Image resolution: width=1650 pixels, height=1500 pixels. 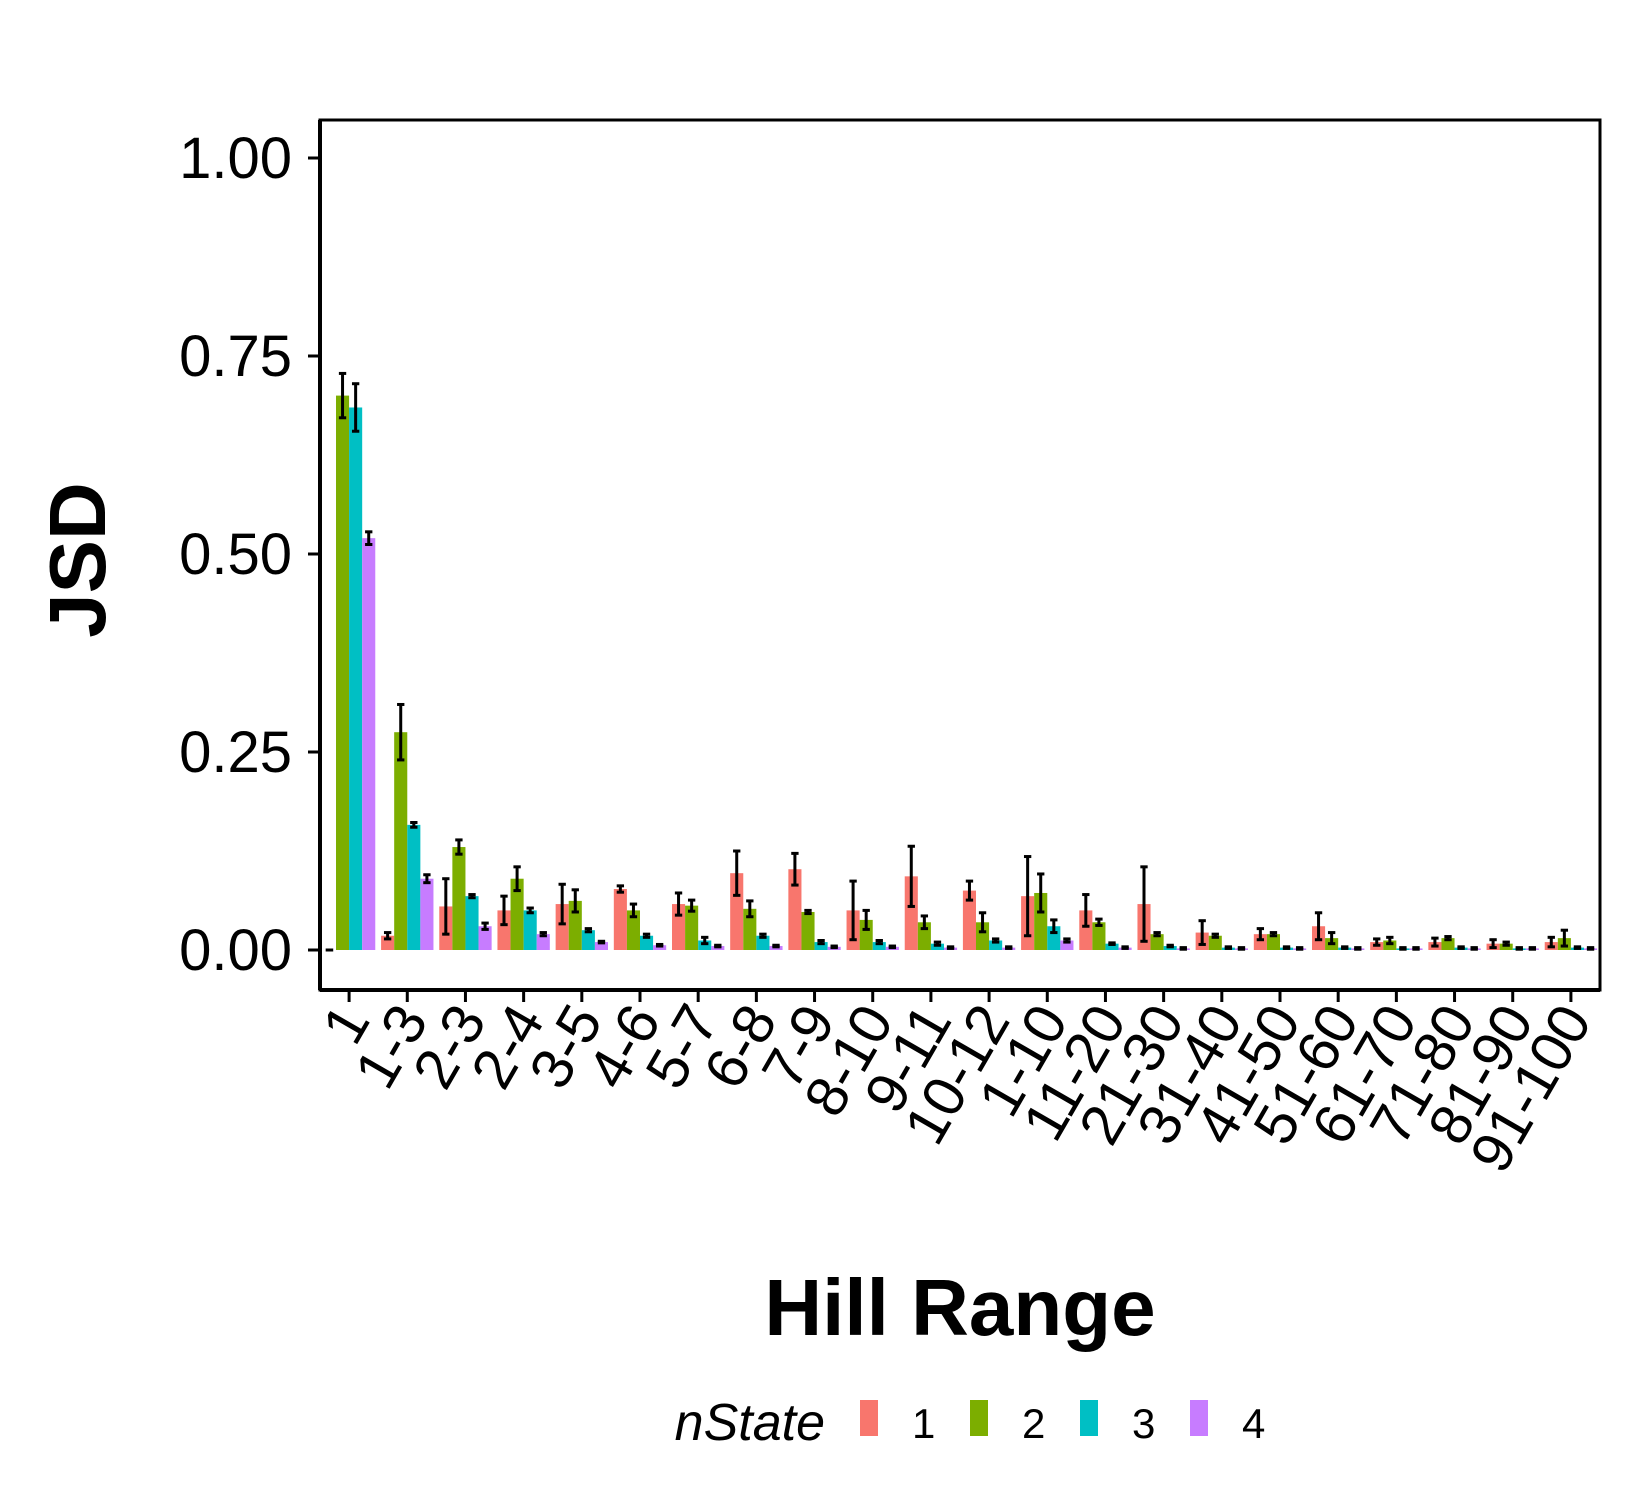 I want to click on legend-title: nState, so click(x=750, y=1423).